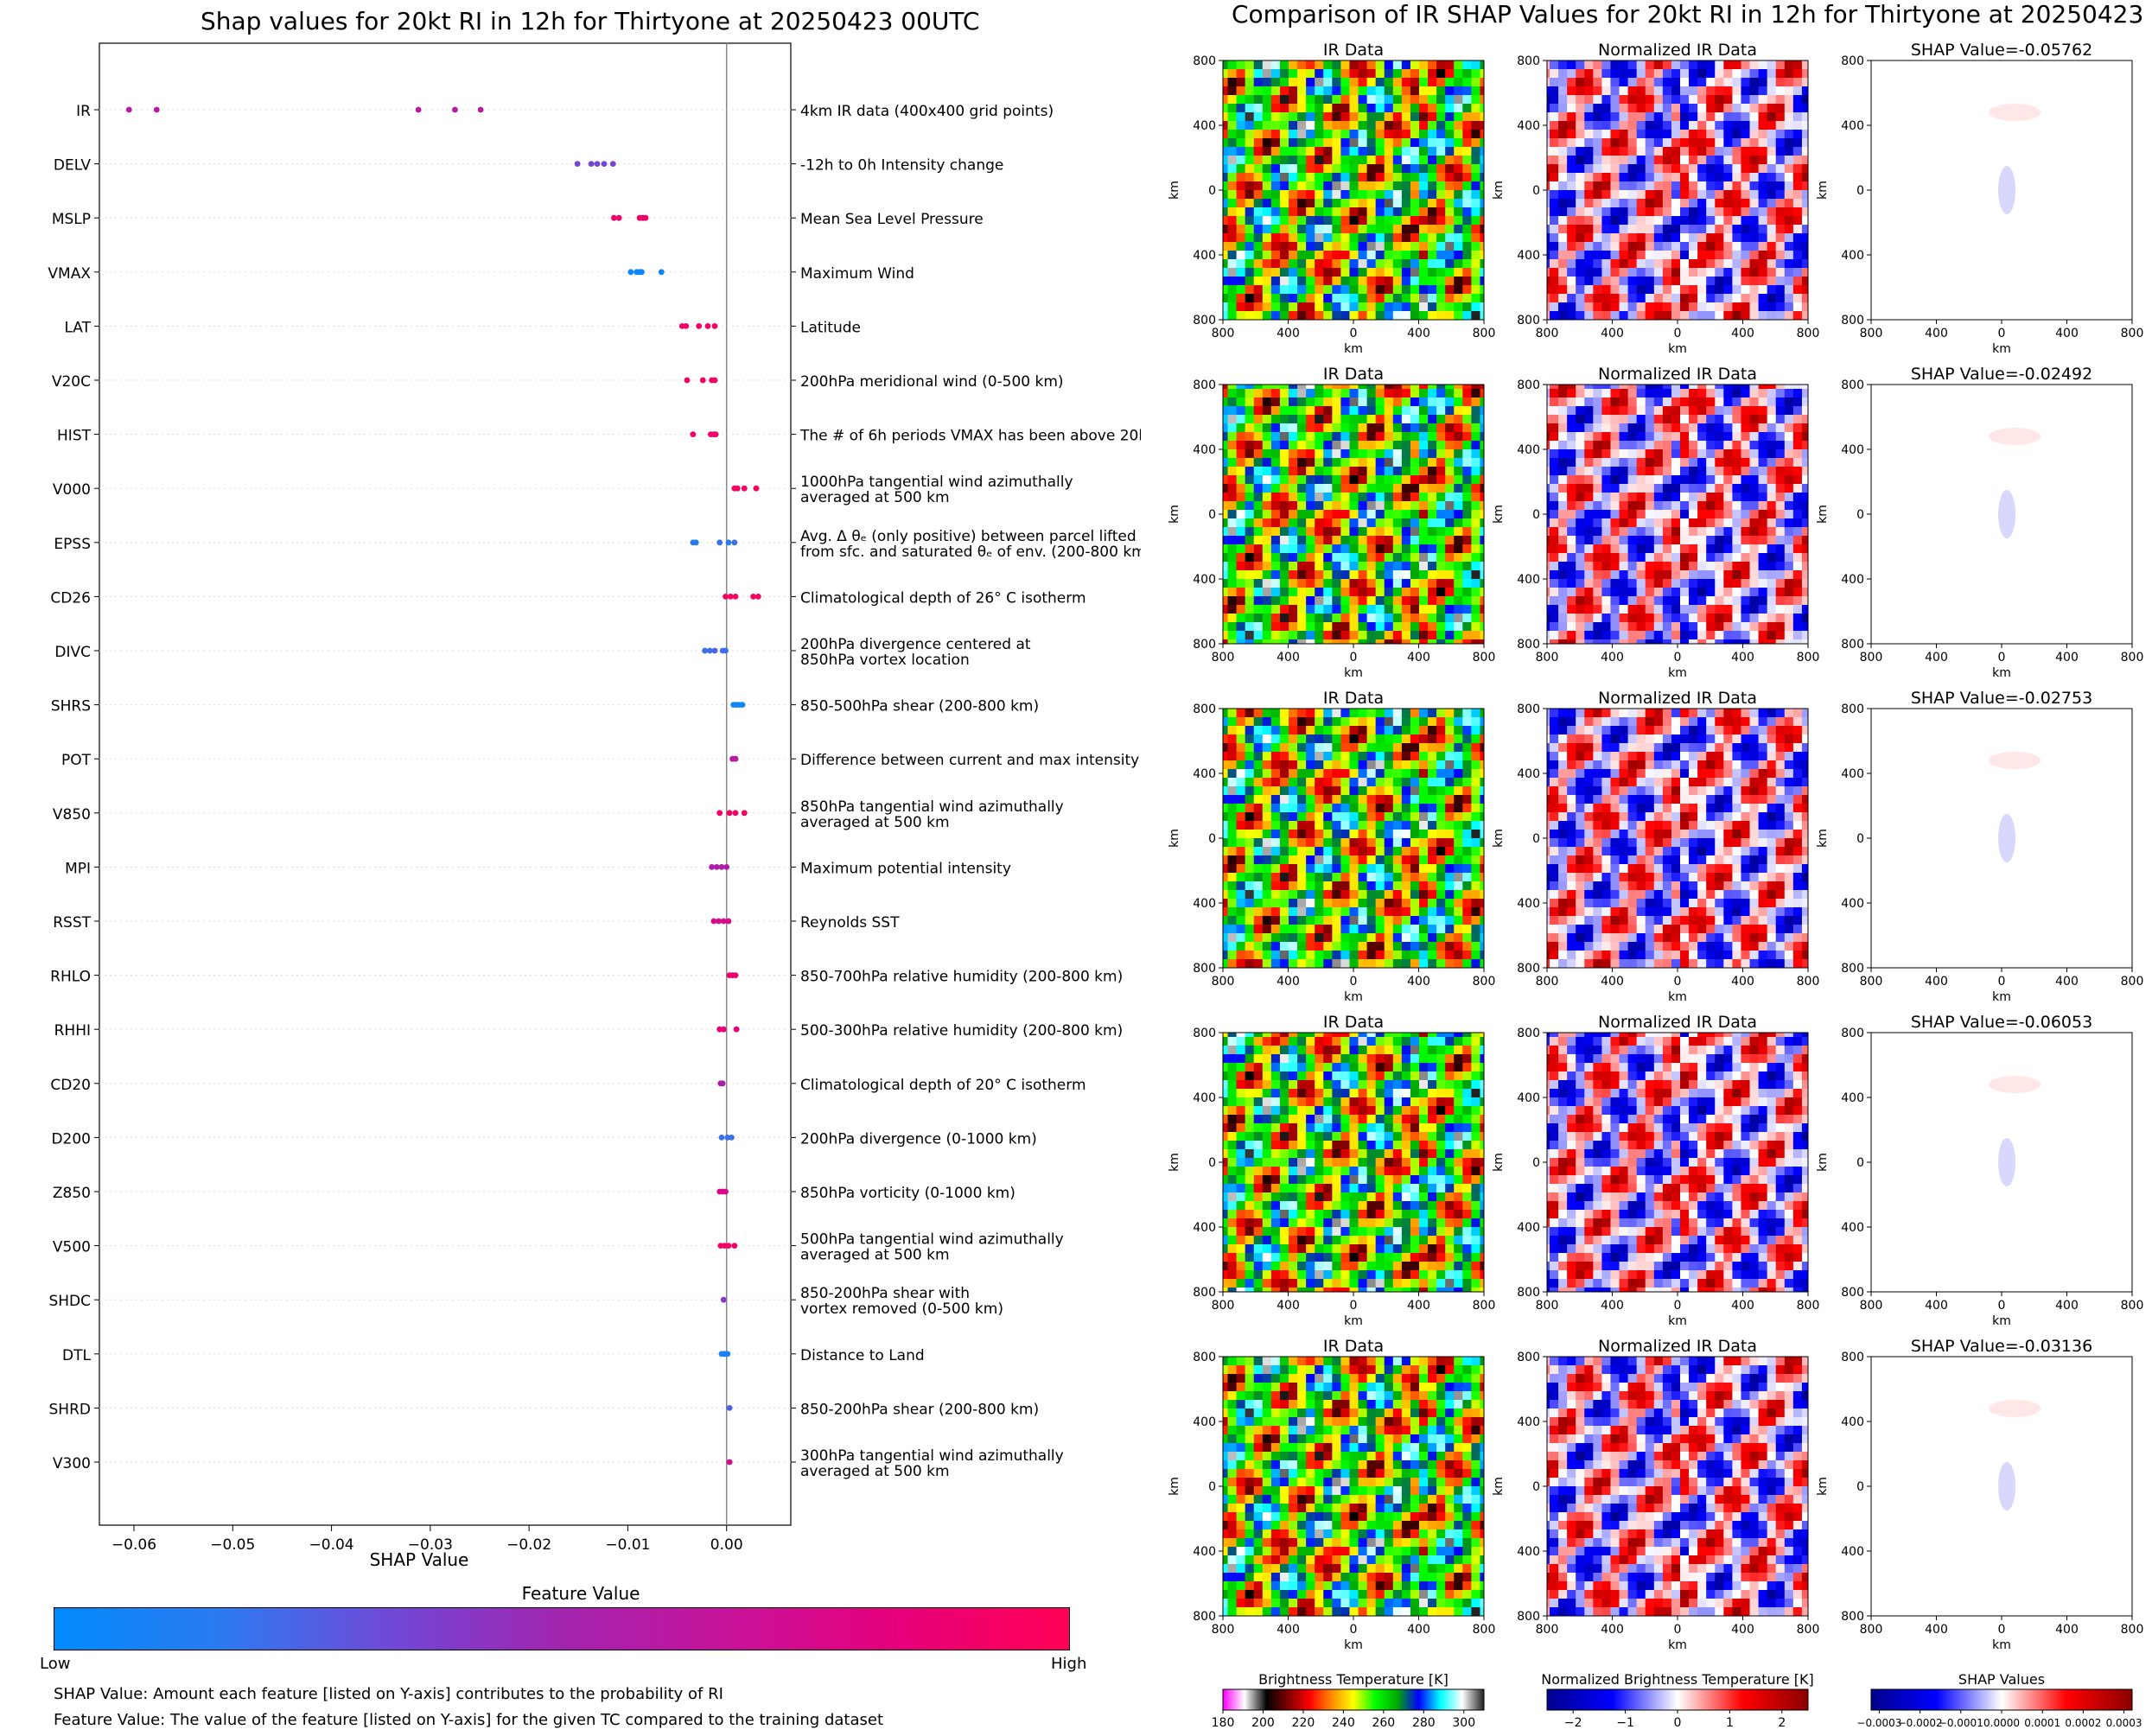 The height and width of the screenshot is (1736, 2152). Describe the element at coordinates (69, 1301) in the screenshot. I see `feature-label: SHDC` at that location.